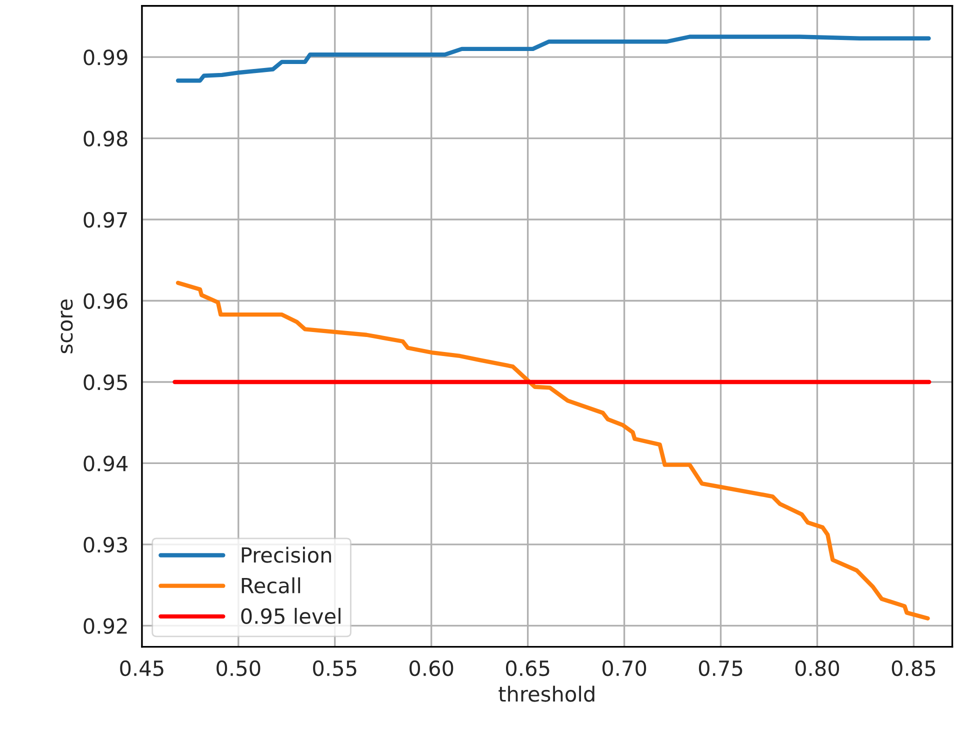  I want to click on legend-label: 0.95 level, so click(290, 616).